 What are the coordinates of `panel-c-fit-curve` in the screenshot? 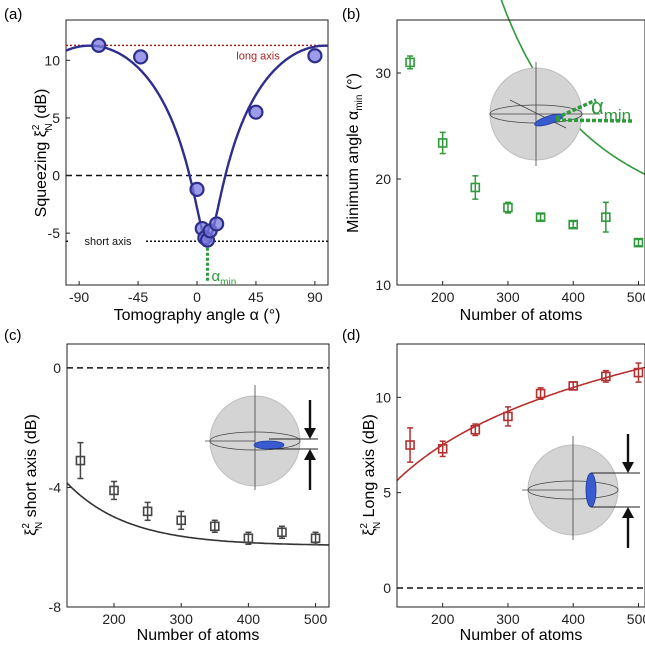 It's located at (197, 514).